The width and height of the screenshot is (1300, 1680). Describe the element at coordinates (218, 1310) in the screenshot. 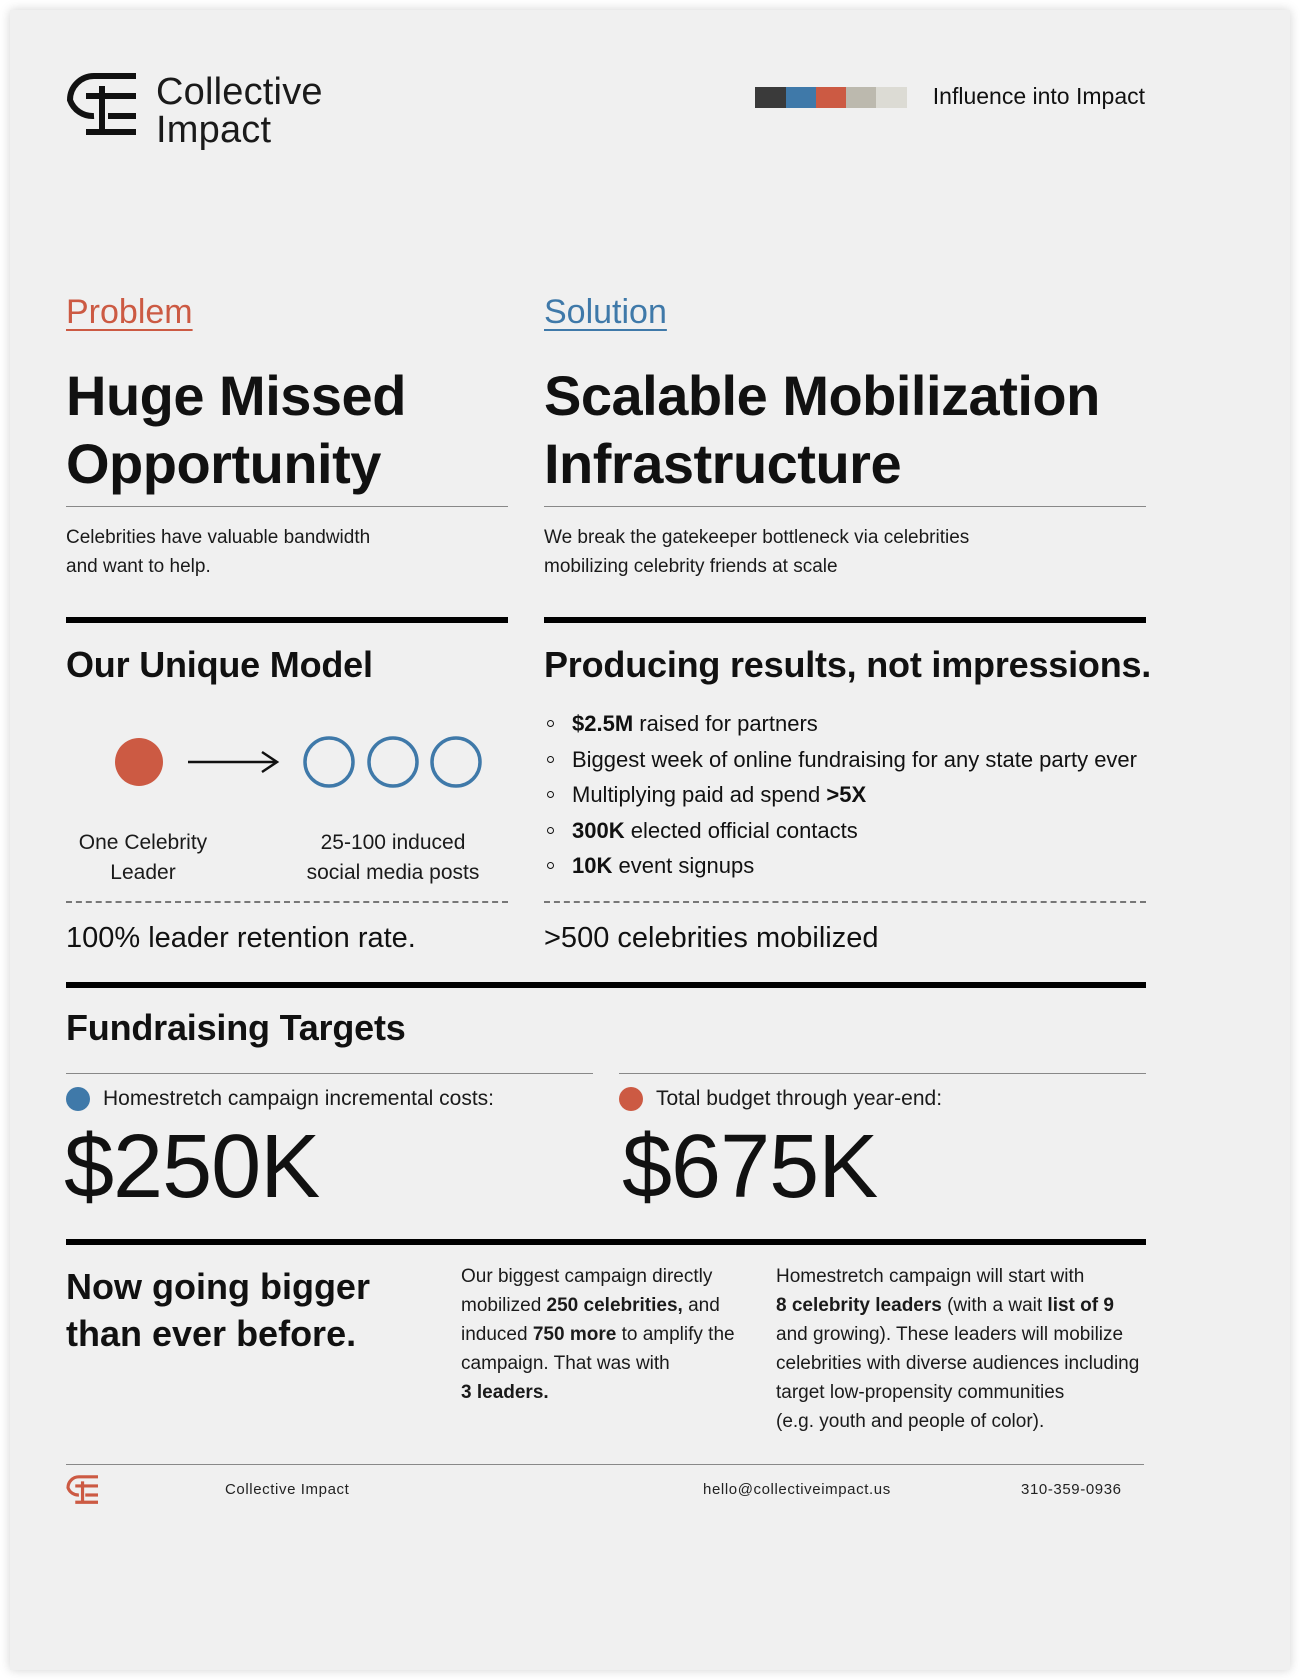

I see `bigger-title: Now going bigger than ever before.` at that location.